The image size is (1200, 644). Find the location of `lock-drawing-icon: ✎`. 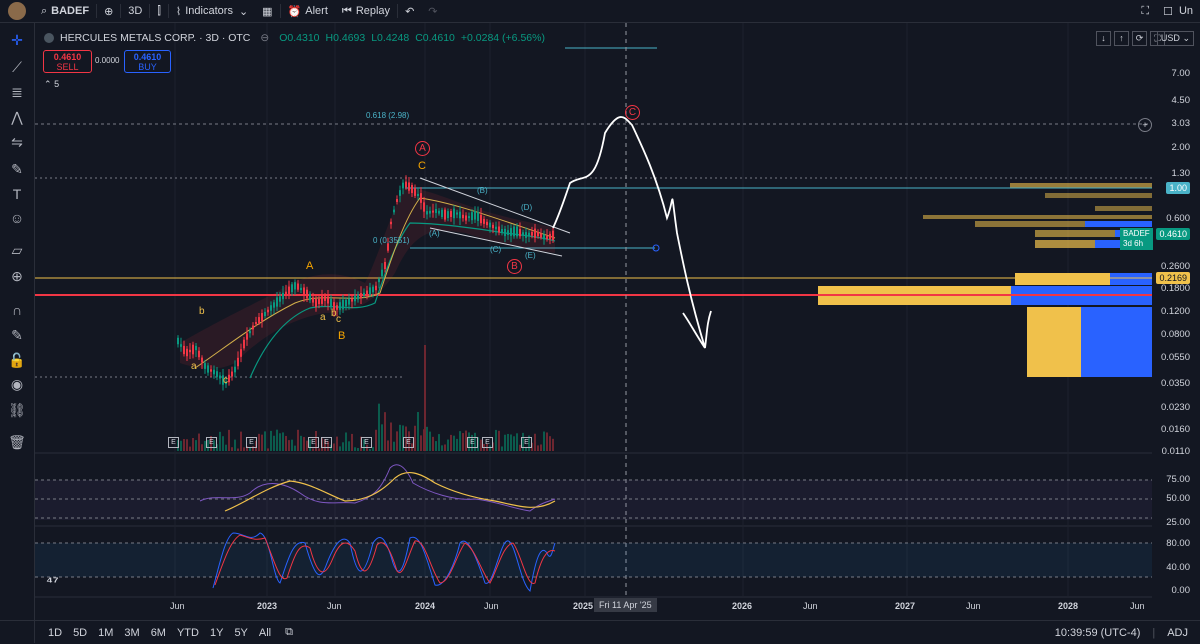

lock-drawing-icon: ✎ is located at coordinates (17, 335).